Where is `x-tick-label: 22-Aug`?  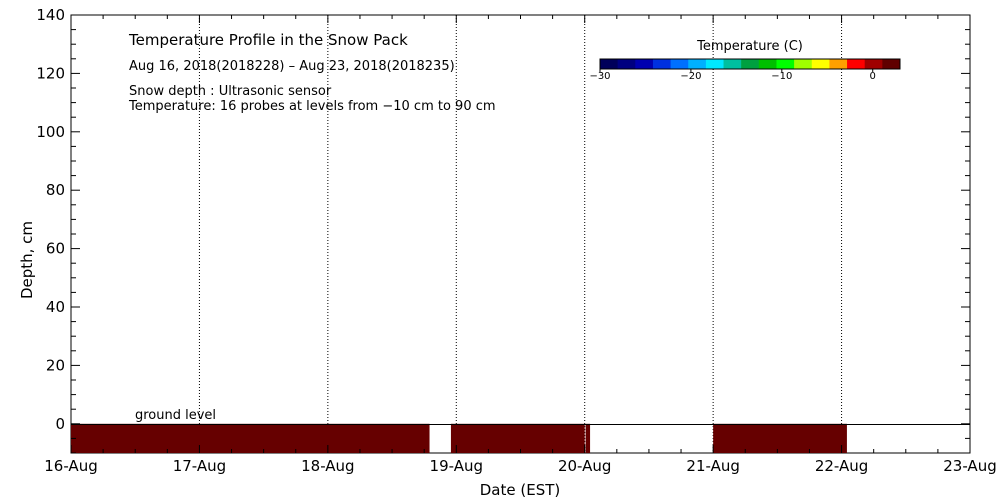 x-tick-label: 22-Aug is located at coordinates (841, 466).